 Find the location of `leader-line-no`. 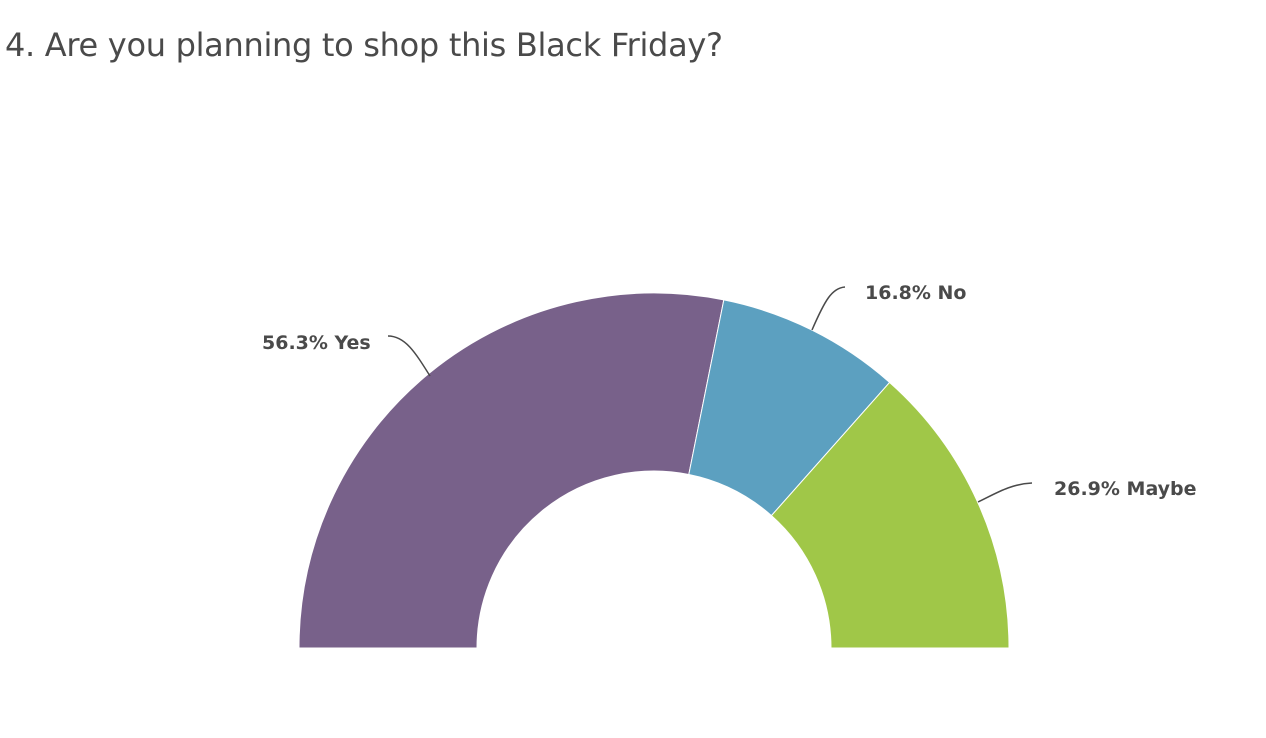

leader-line-no is located at coordinates (828, 308).